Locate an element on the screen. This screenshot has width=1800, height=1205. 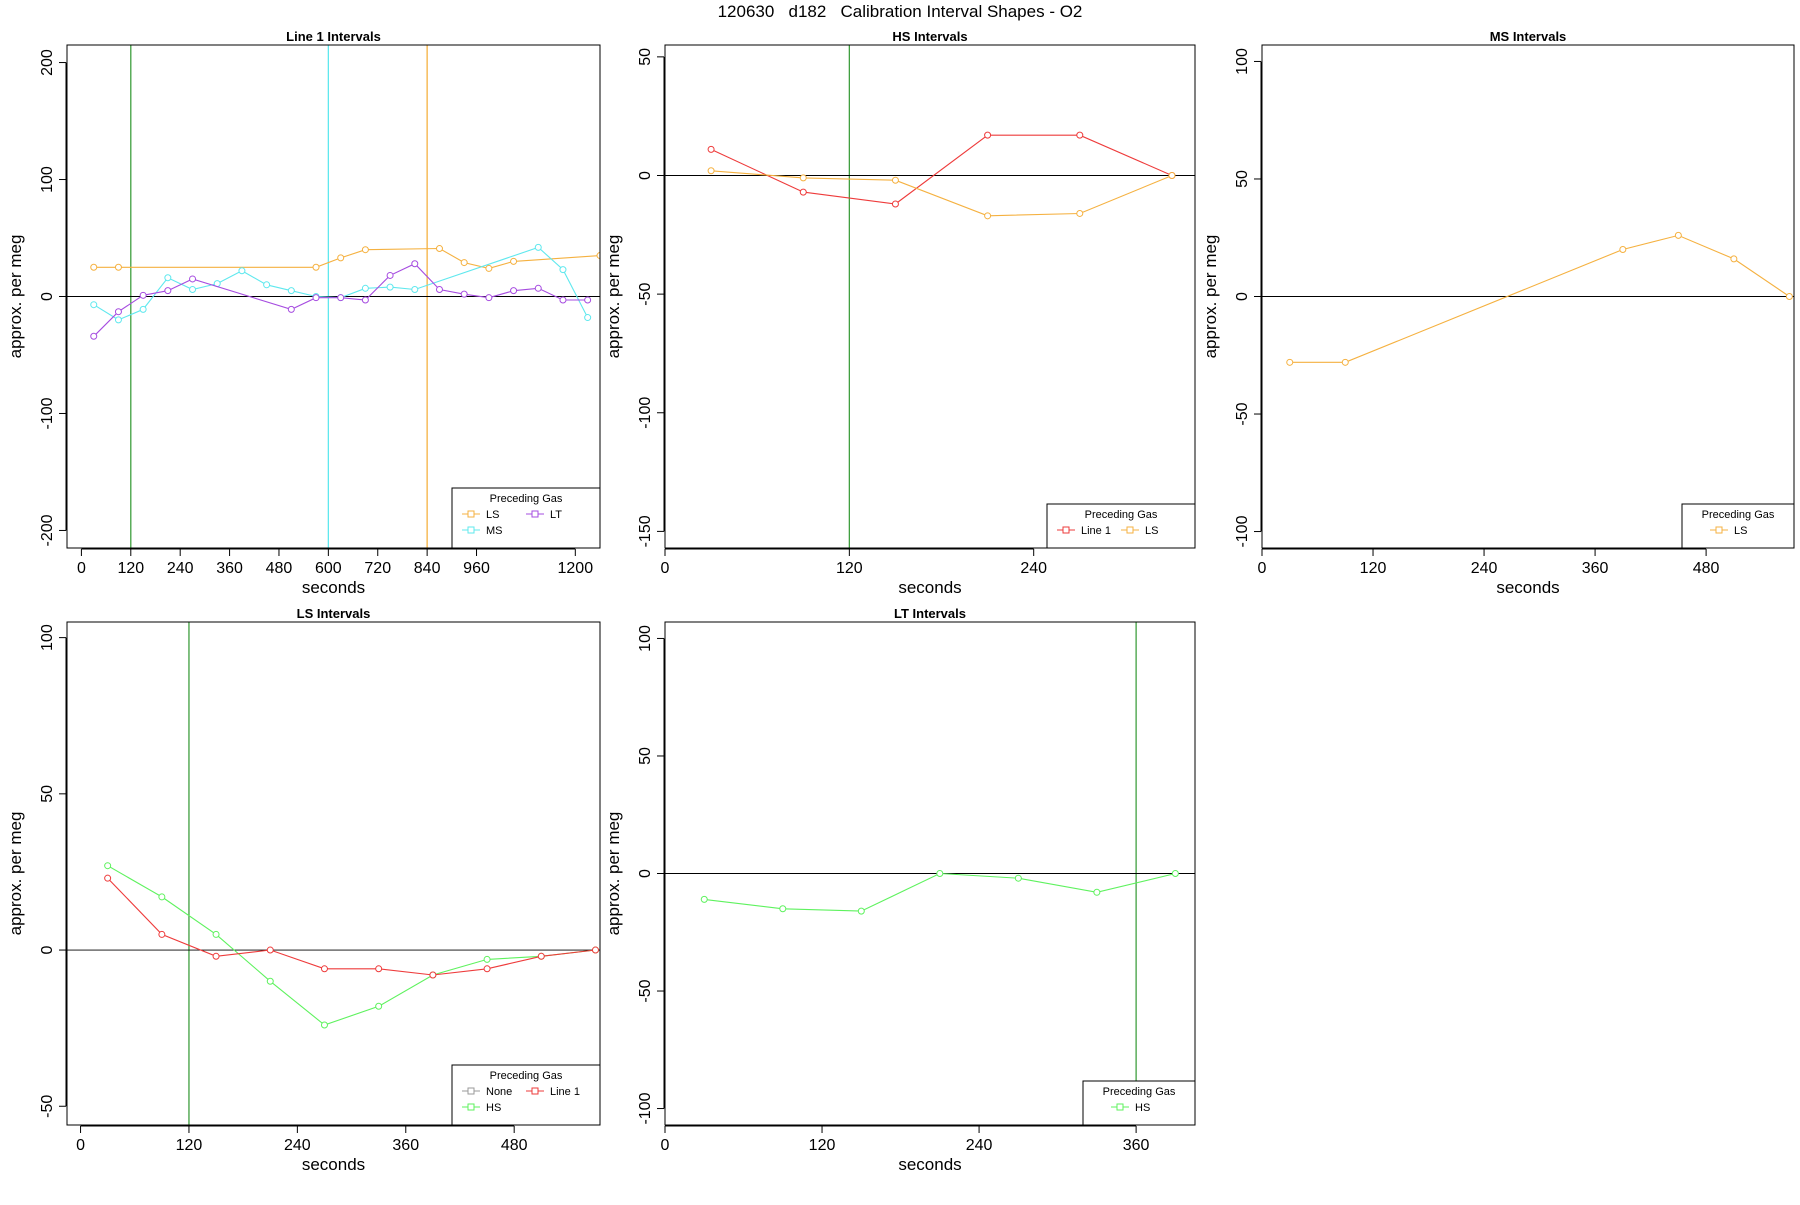
legend-label: HS is located at coordinates (493, 1108).